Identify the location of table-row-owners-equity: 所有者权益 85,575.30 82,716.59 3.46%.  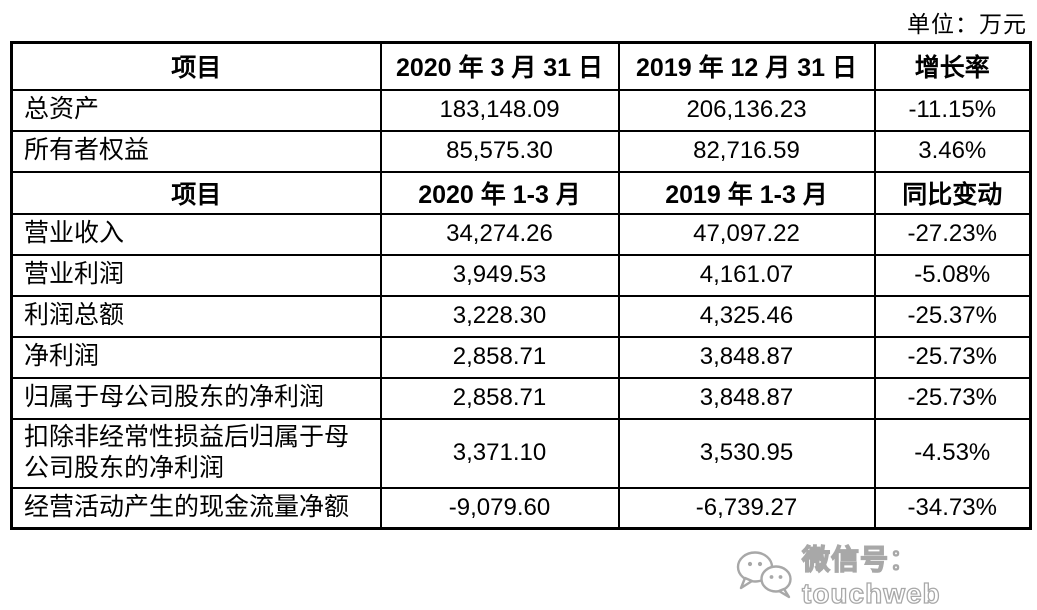
(521, 151).